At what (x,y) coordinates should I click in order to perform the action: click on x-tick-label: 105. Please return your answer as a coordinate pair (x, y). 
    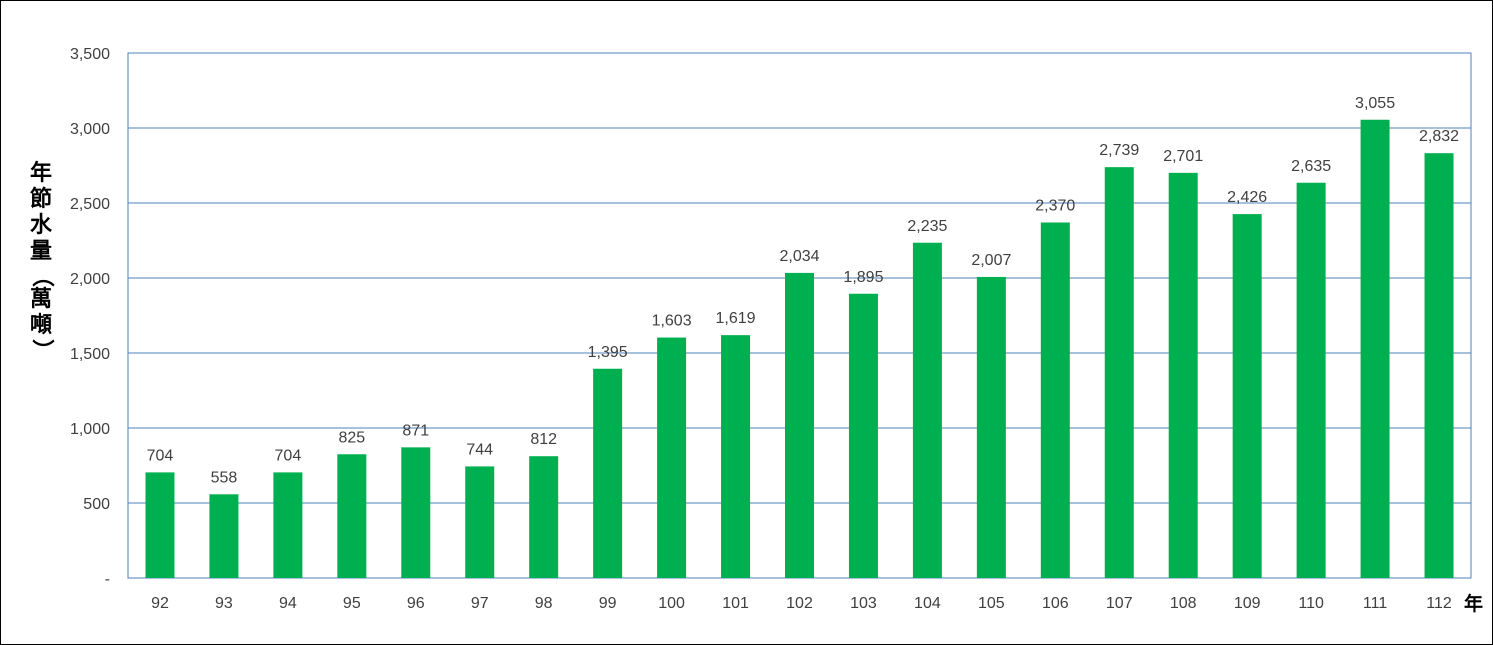
    Looking at the image, I should click on (991, 603).